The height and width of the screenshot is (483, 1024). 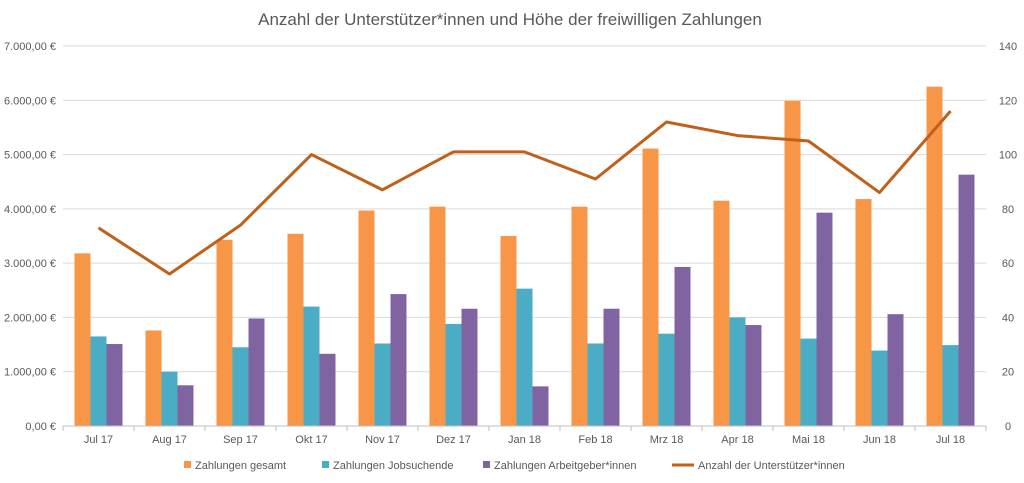 What do you see at coordinates (30, 318) in the screenshot?
I see `left-tick-label: 2.000,00 €` at bounding box center [30, 318].